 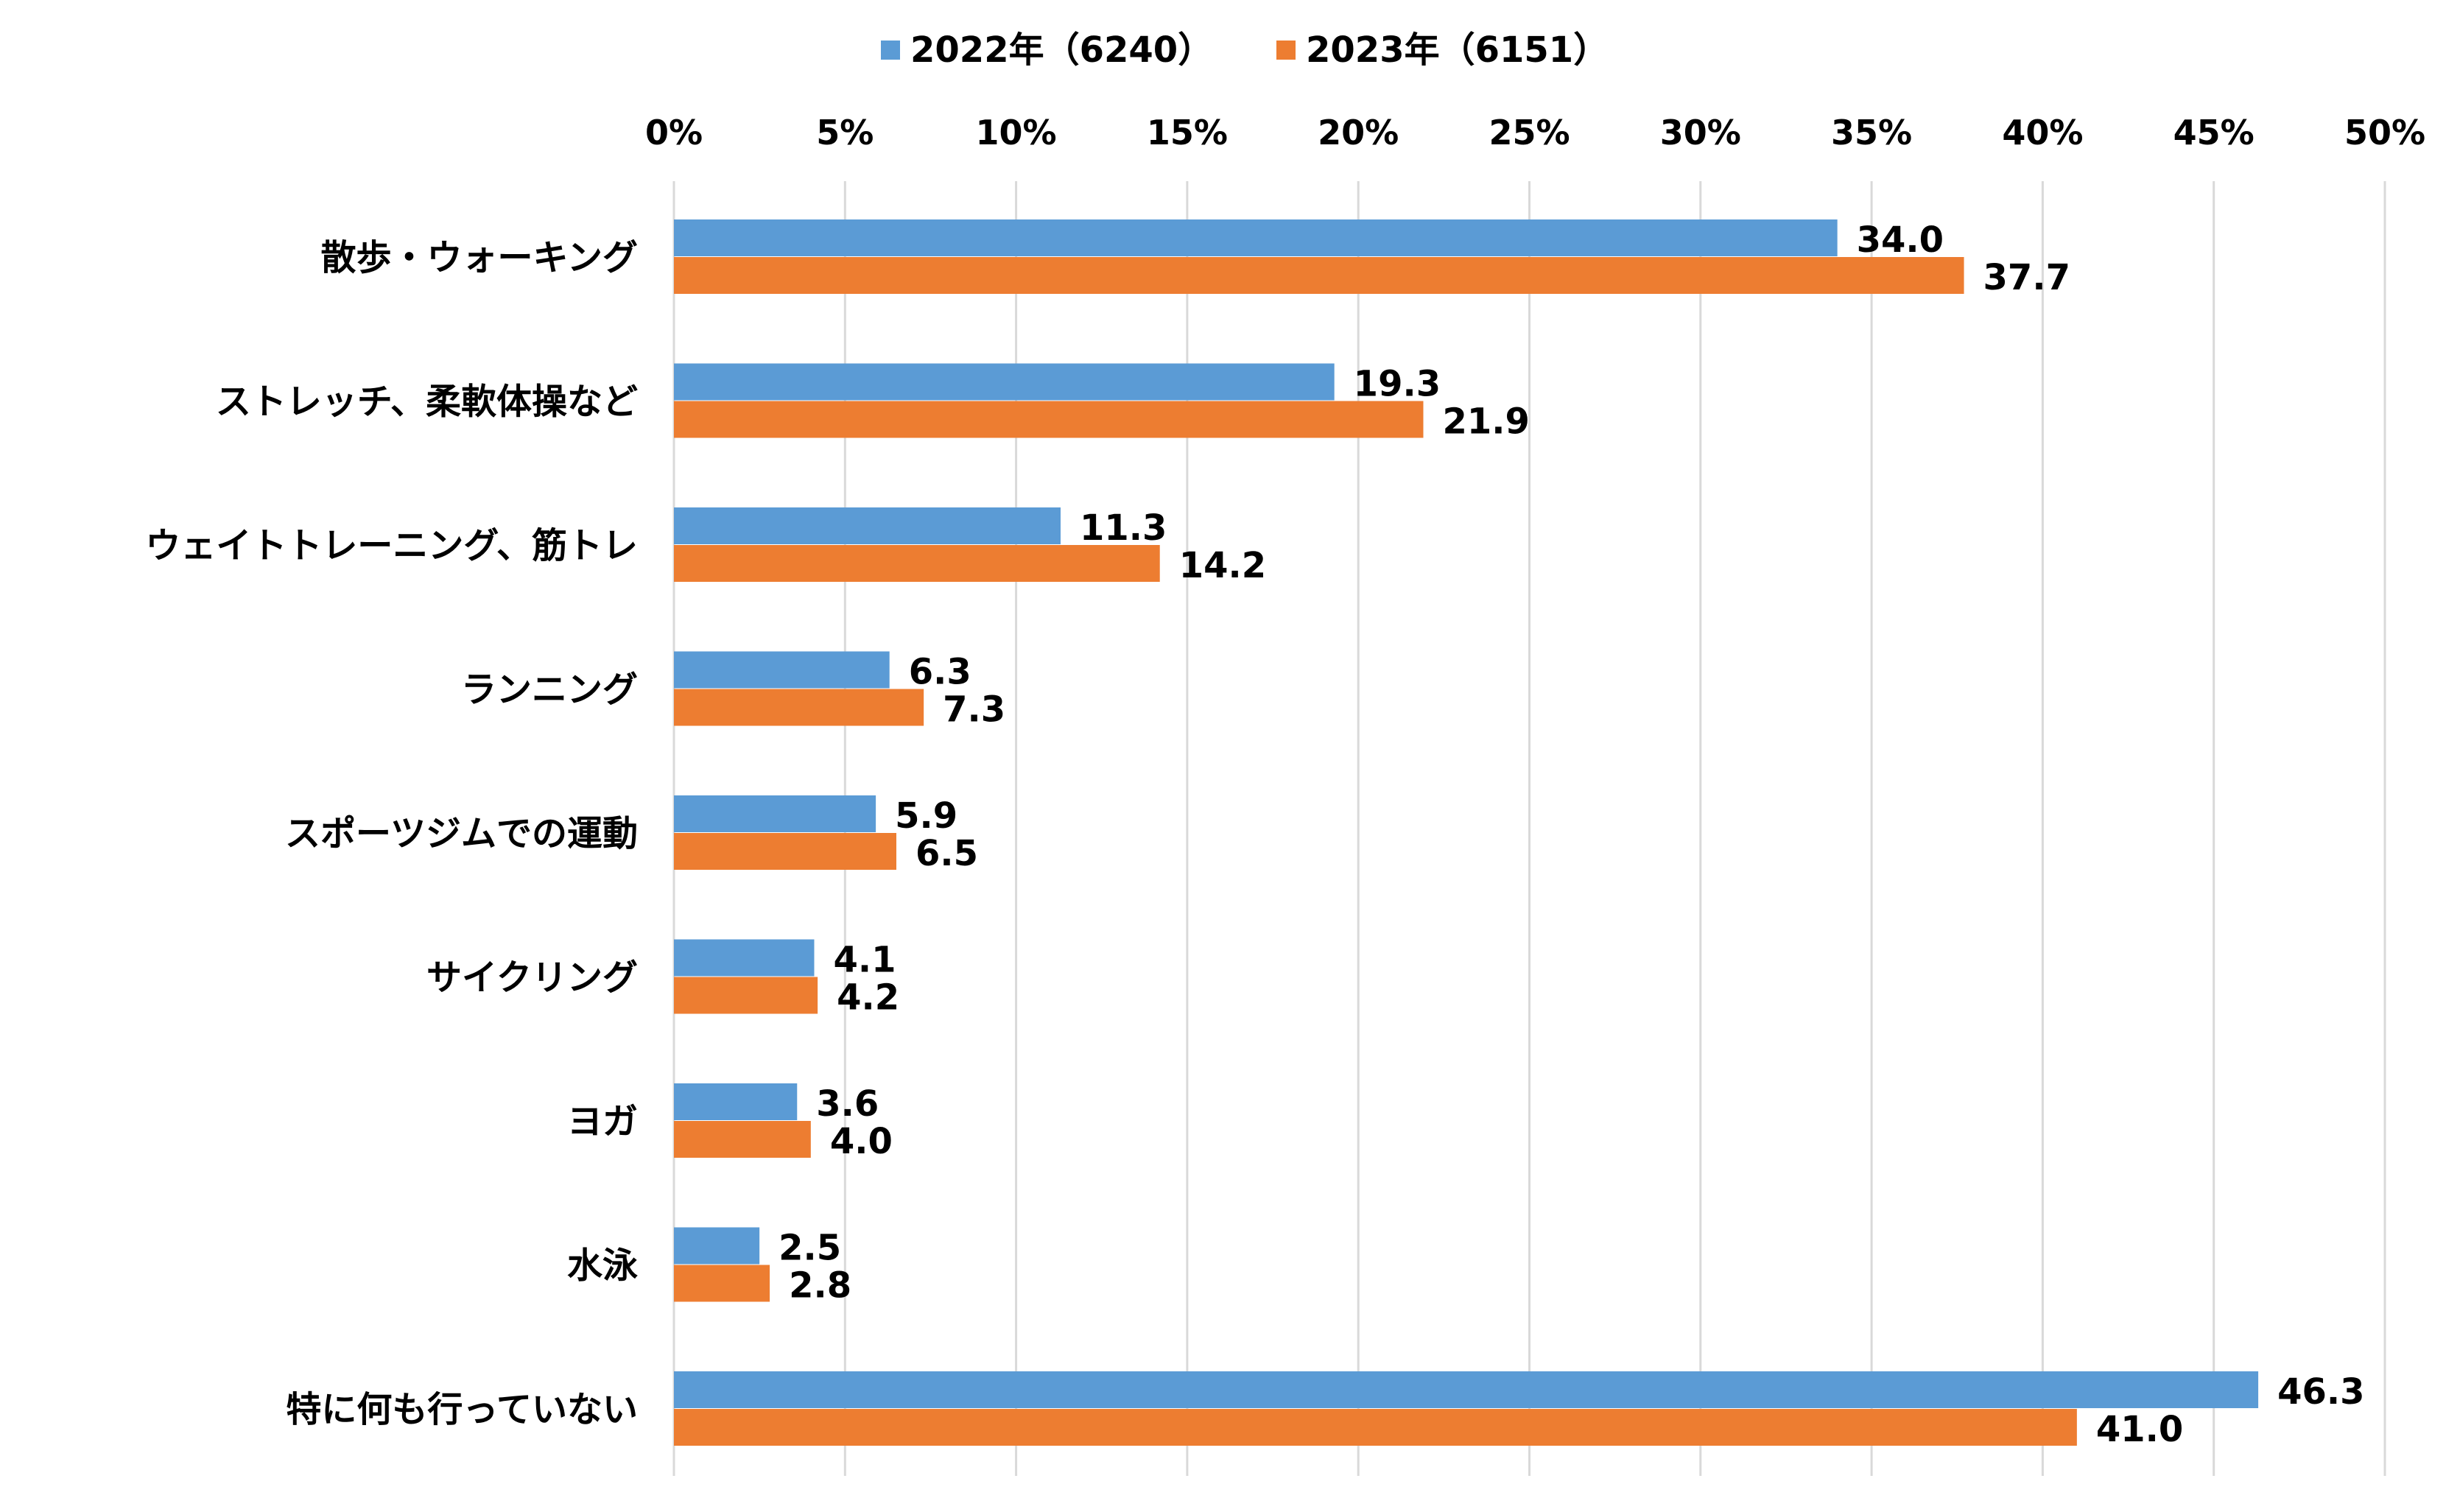 I want to click on data-label: 4.2, so click(x=868, y=998).